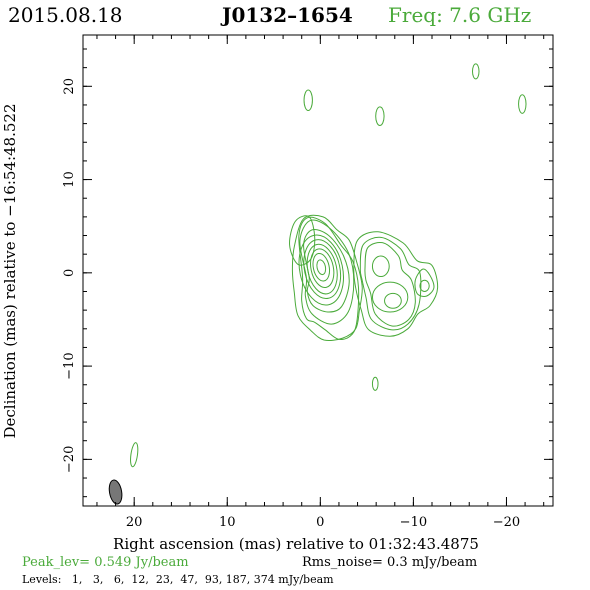 The image size is (590, 590). What do you see at coordinates (390, 562) in the screenshot?
I see `rms-noise: Rms_noise= 0.3 mJy/beam` at bounding box center [390, 562].